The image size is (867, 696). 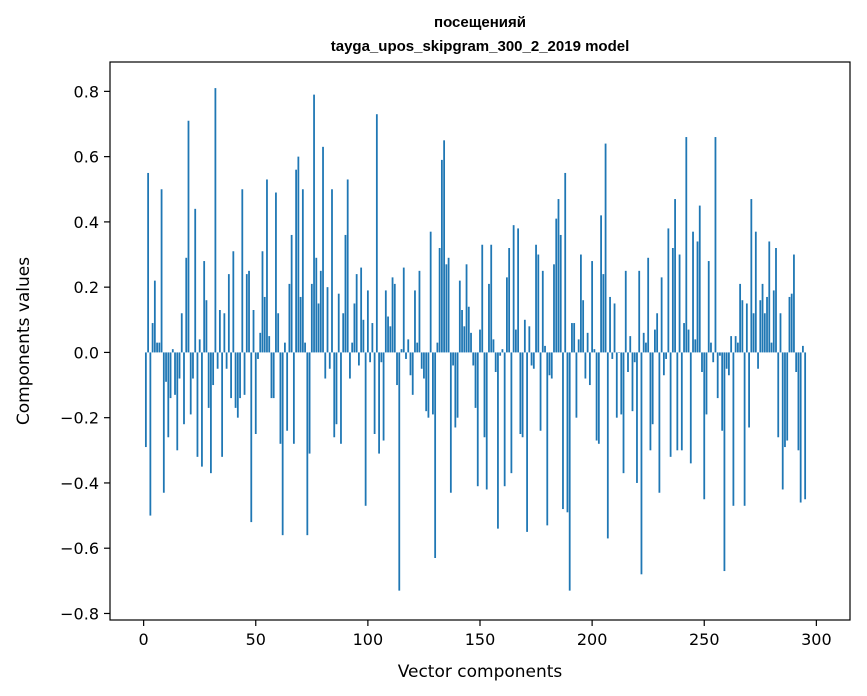 I want to click on chart-title-line2: tayga_upos_skipgram_300_2_2019 model, so click(x=480, y=46).